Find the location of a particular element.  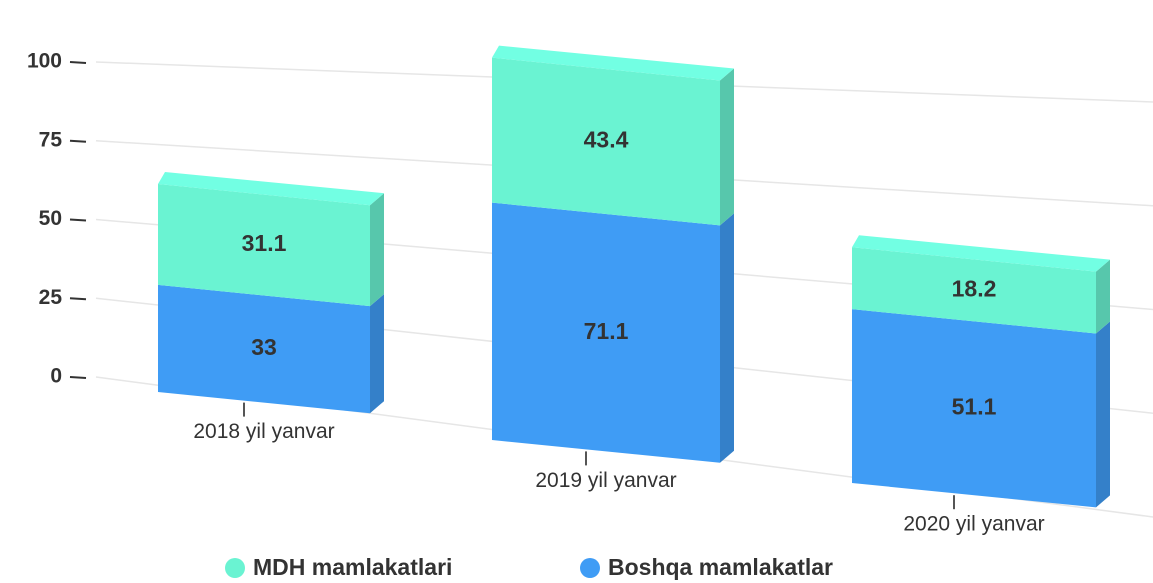

y-tick-label: 50 is located at coordinates (50, 218).